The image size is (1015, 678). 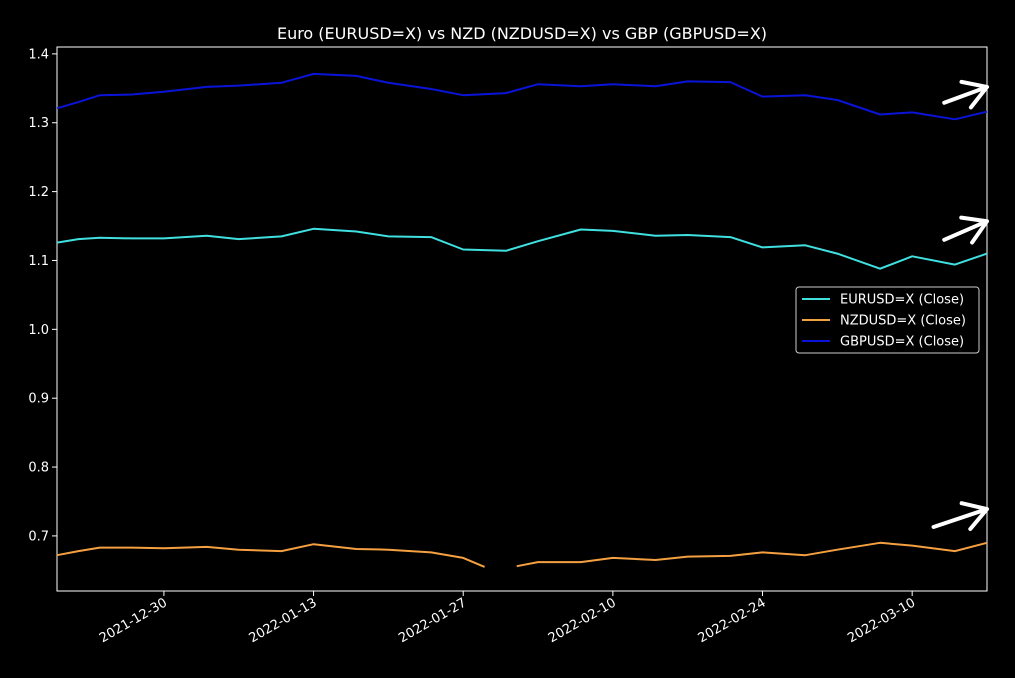 What do you see at coordinates (38, 330) in the screenshot?
I see `y-tick-label-3: 1.0` at bounding box center [38, 330].